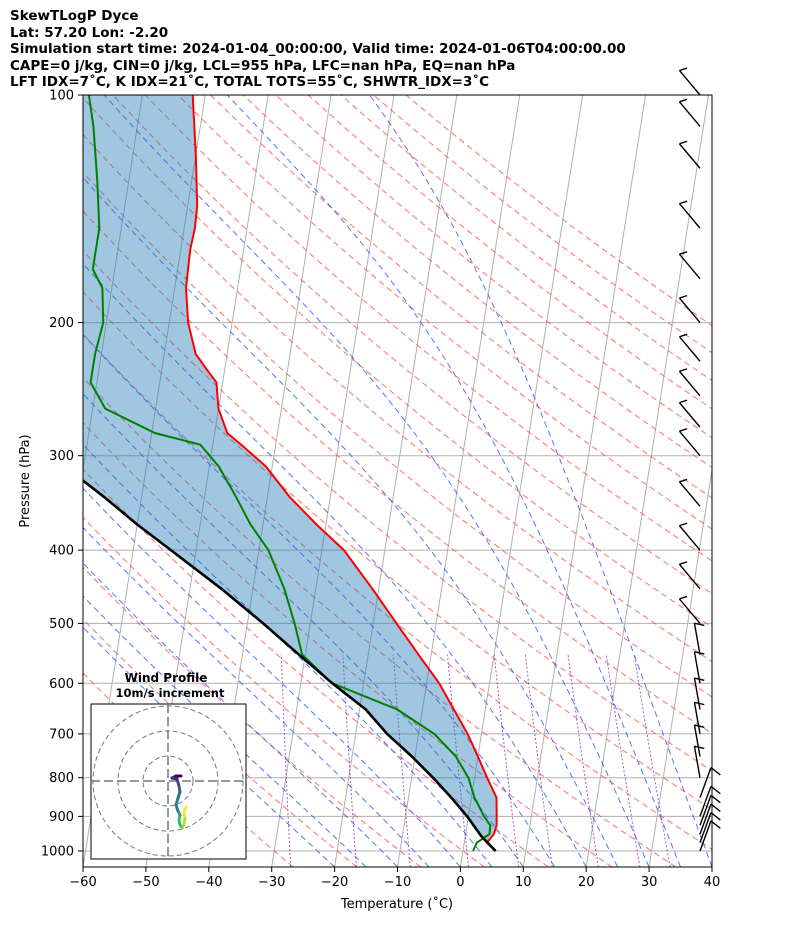 The height and width of the screenshot is (937, 794). I want to click on y-tick-label: 1000, so click(57, 851).